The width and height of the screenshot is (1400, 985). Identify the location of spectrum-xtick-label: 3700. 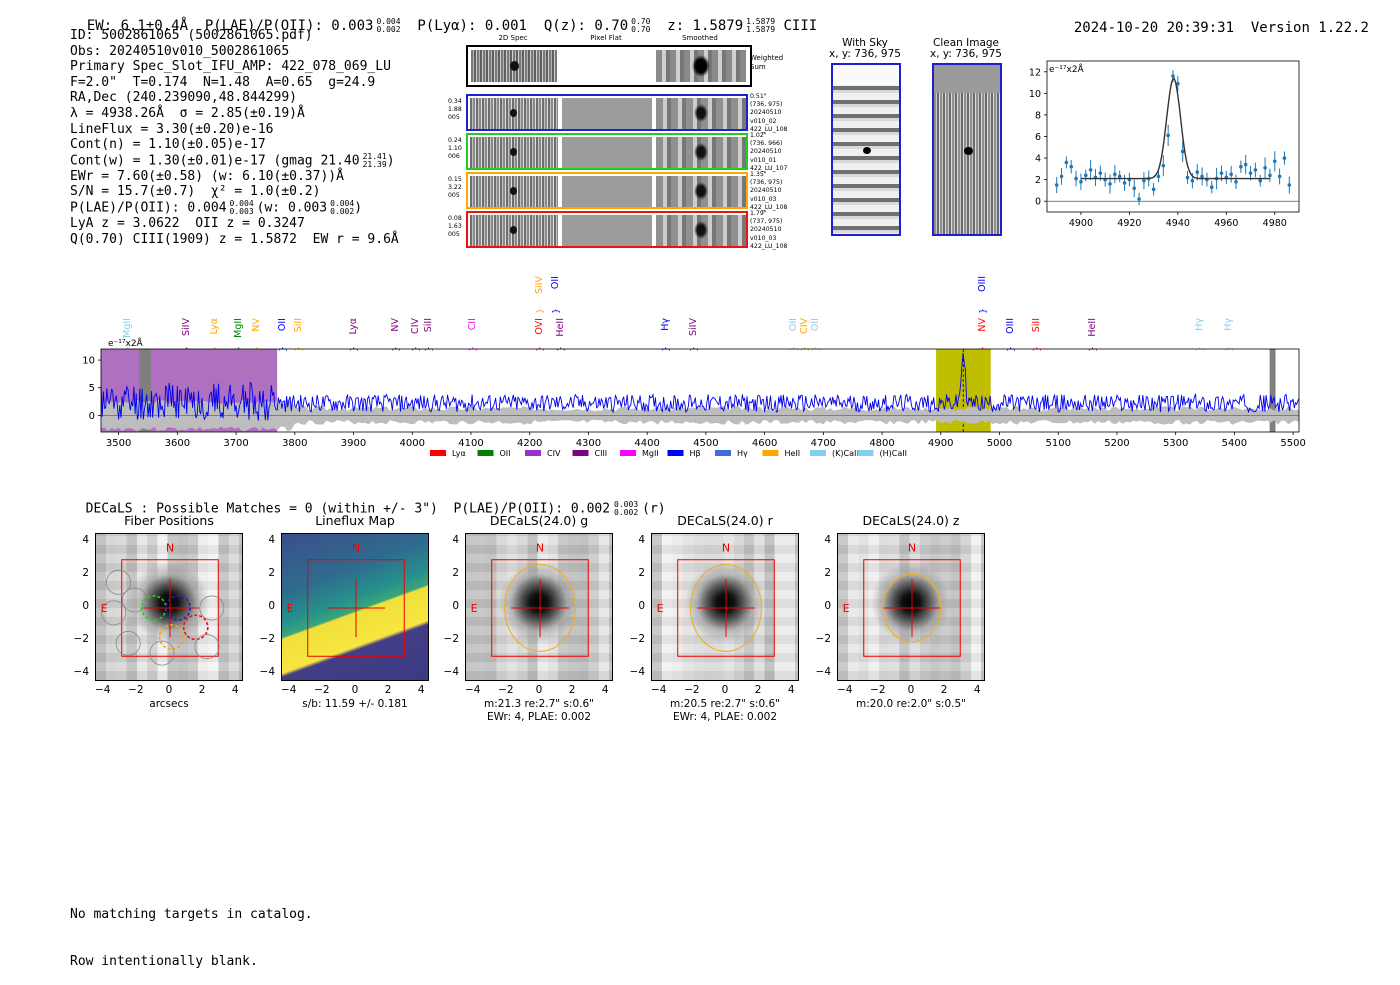
(235, 443).